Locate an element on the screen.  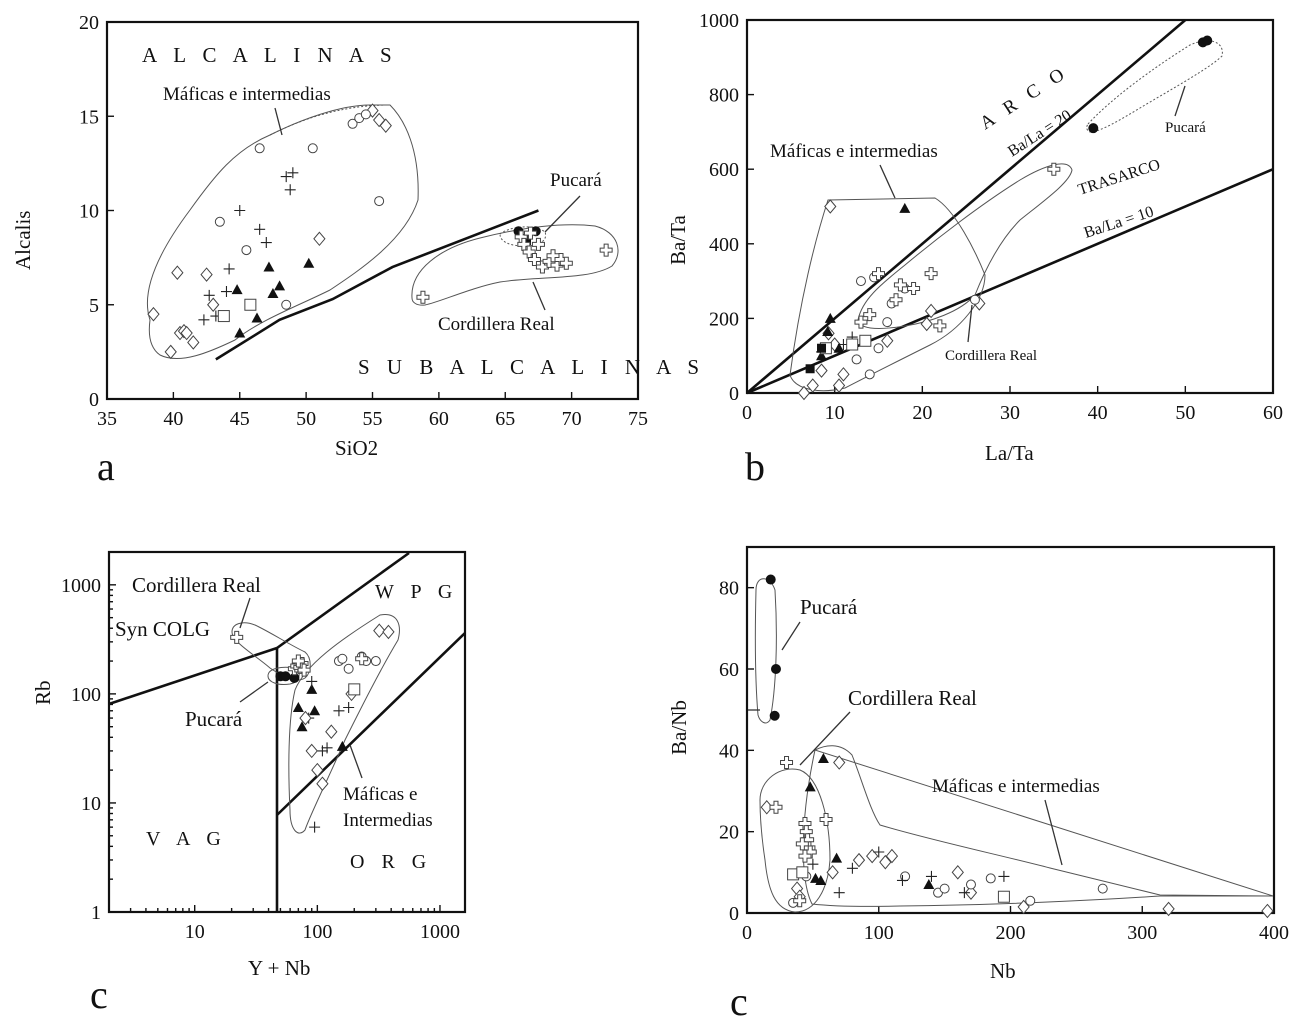
label-intermedias-c1: Intermedias is located at coordinates (388, 820).